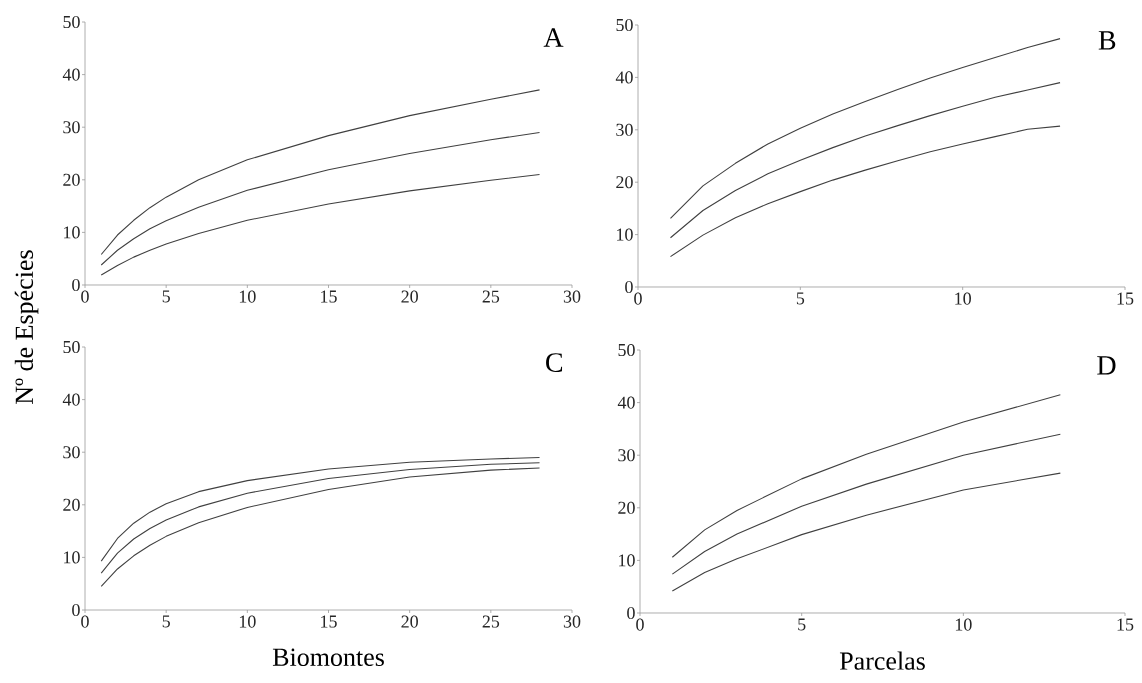  I want to click on y-axis-title: Nº de Espécies, so click(26, 327).